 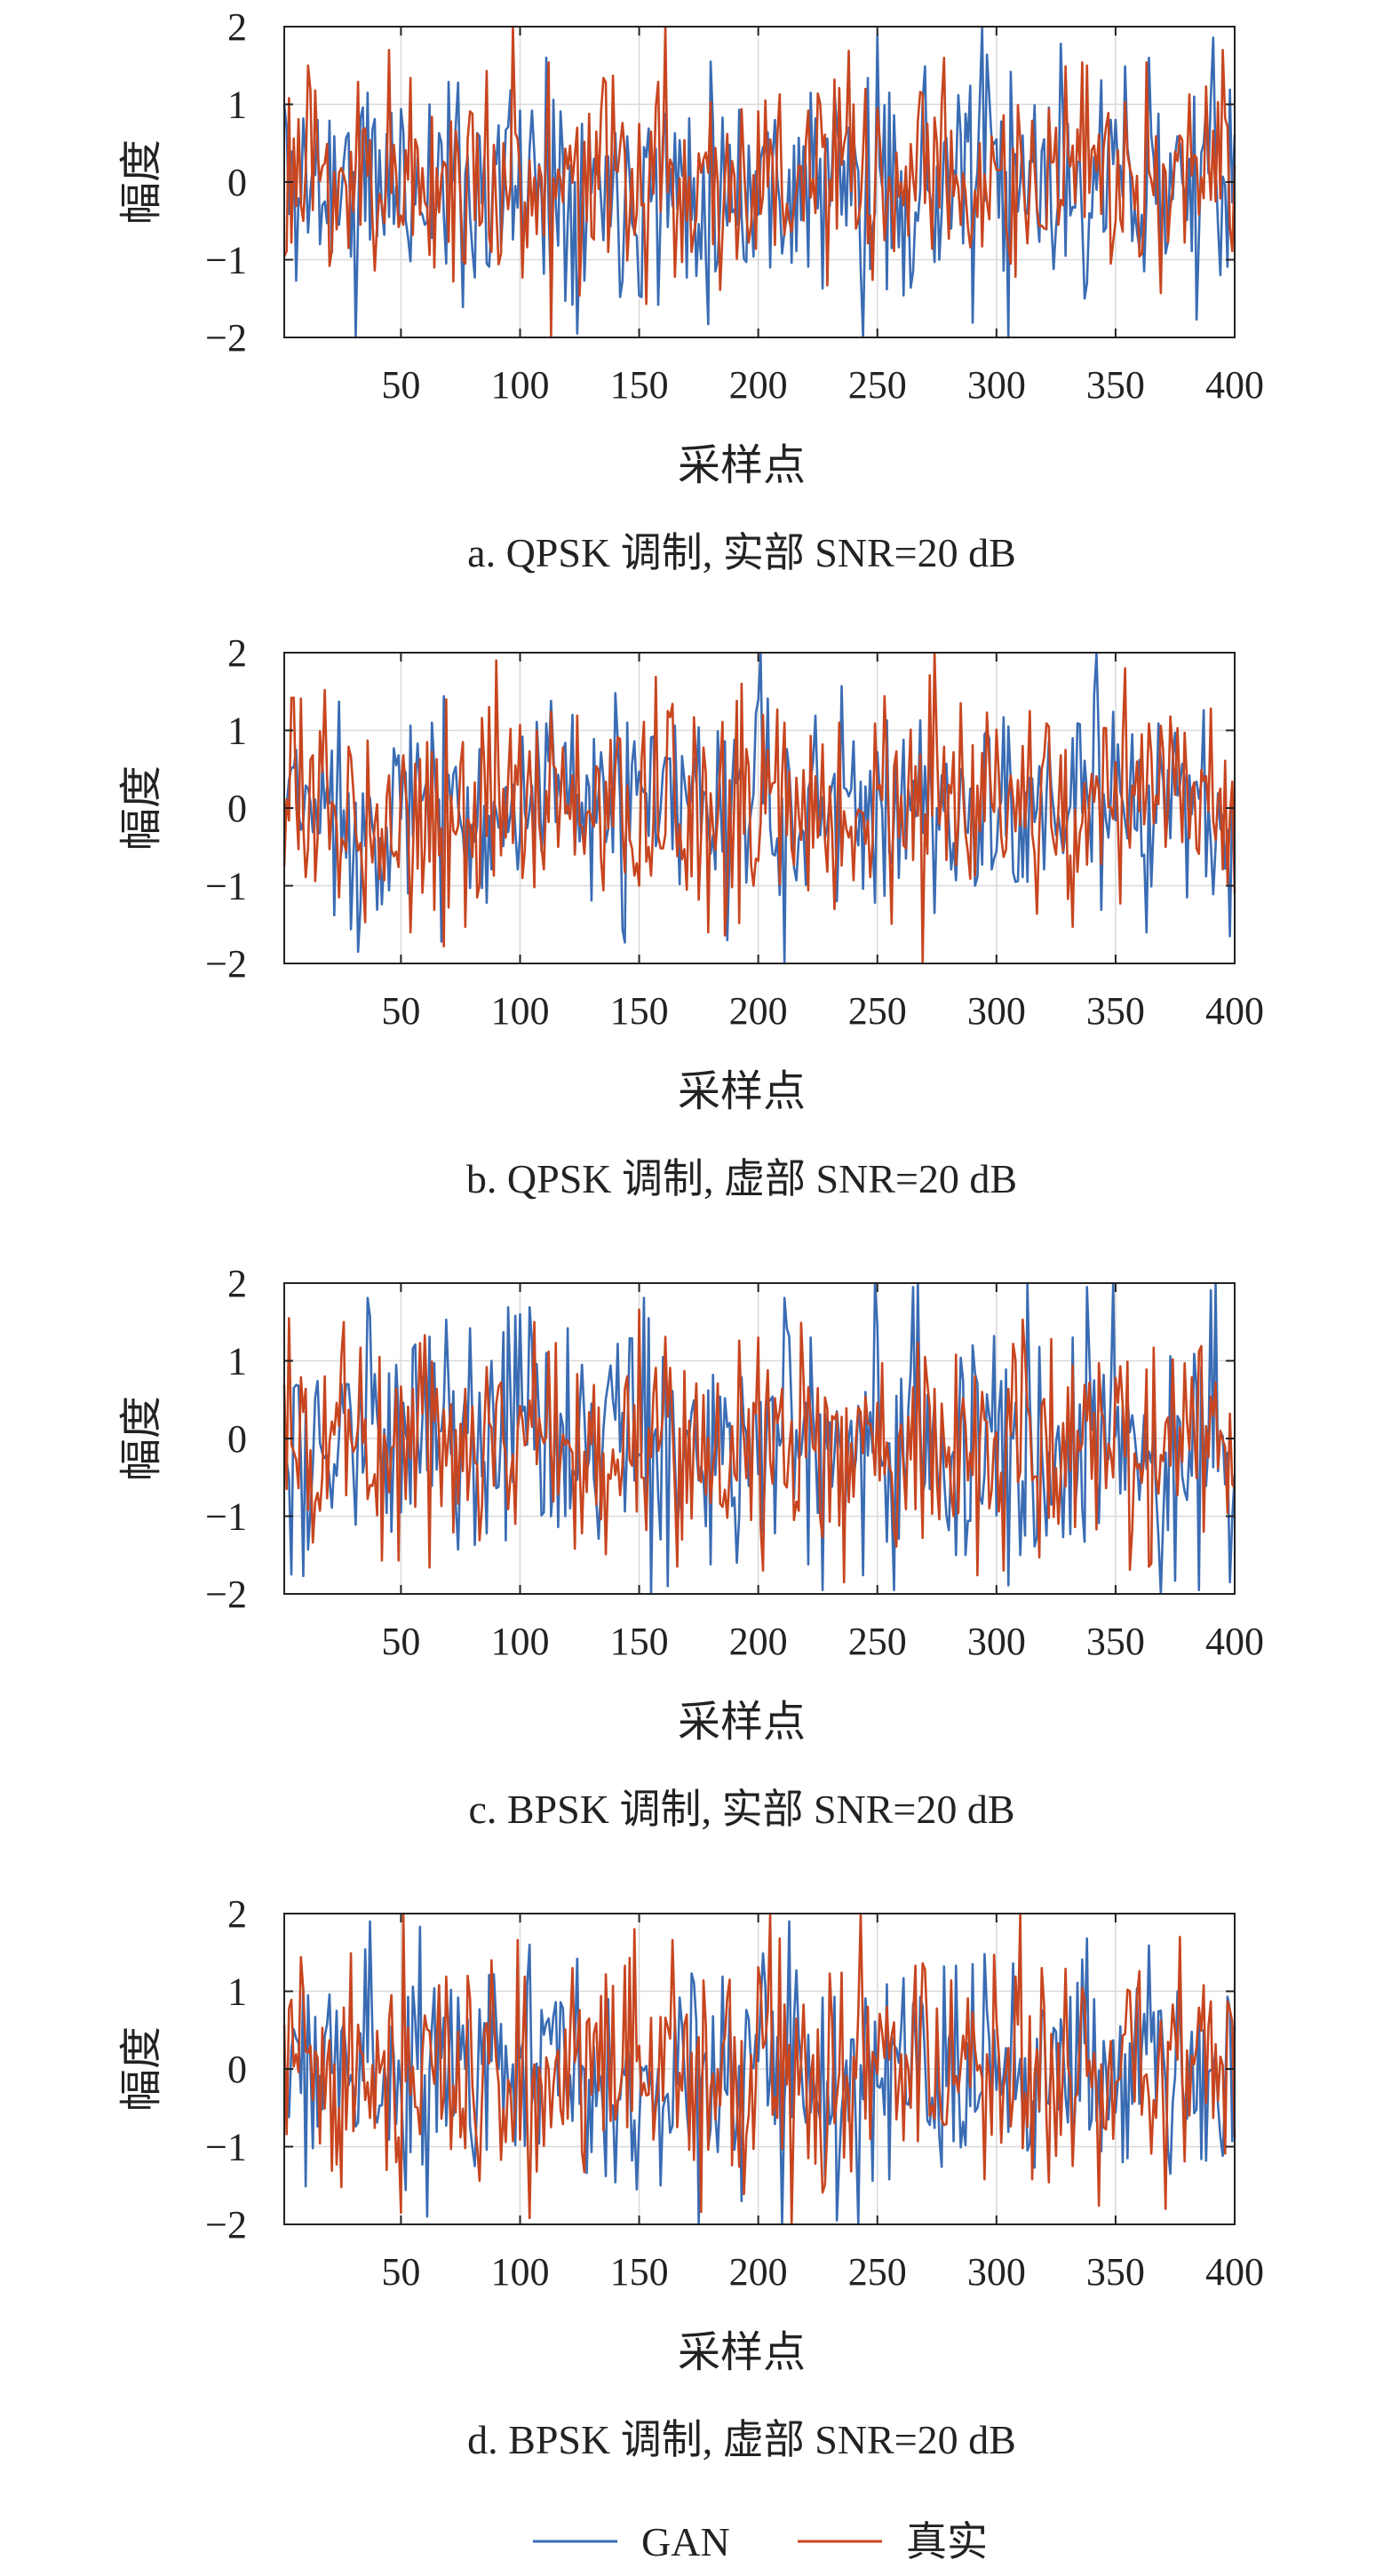 I want to click on panel-caption: b. QPSK 调制, 虚部 SNR=20 dB, so click(x=742, y=1178).